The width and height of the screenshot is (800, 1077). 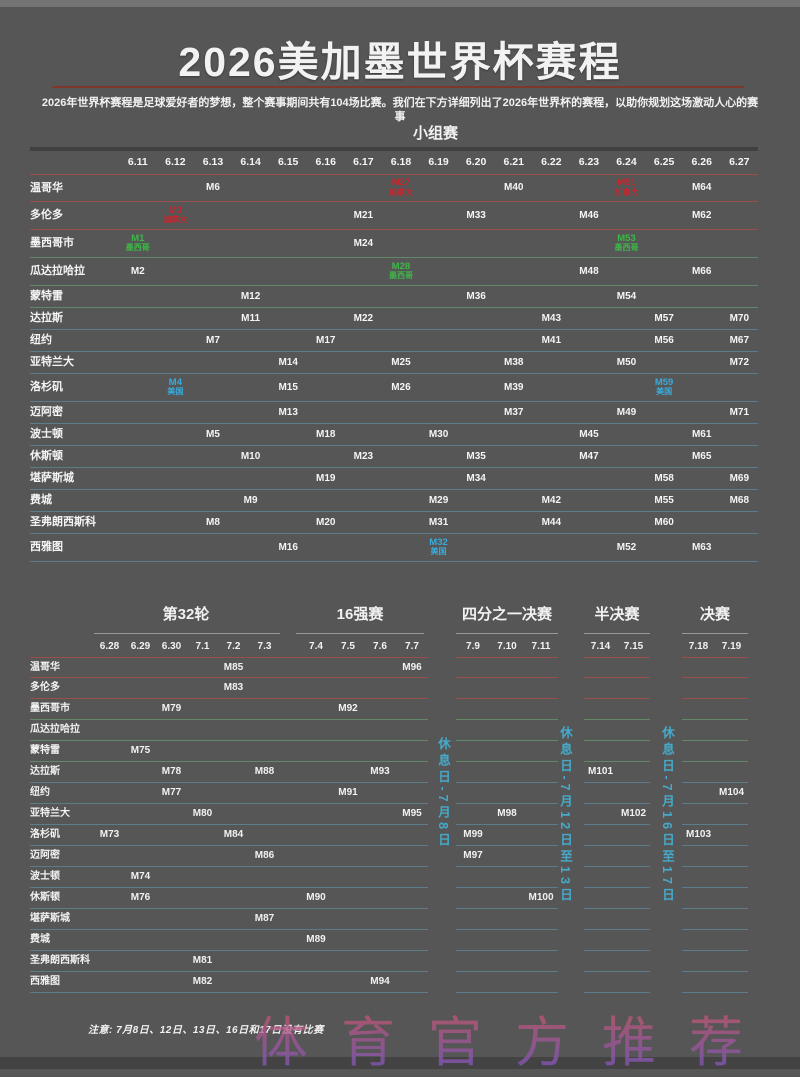 What do you see at coordinates (363, 318) in the screenshot?
I see `match-number: M22` at bounding box center [363, 318].